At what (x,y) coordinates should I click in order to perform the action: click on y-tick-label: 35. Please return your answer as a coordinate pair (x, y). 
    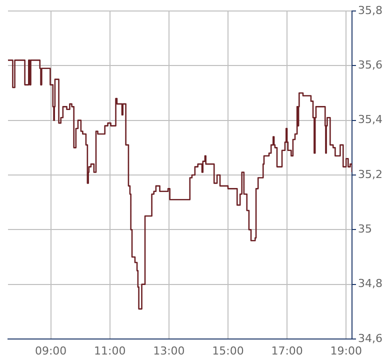
    Looking at the image, I should click on (365, 229).